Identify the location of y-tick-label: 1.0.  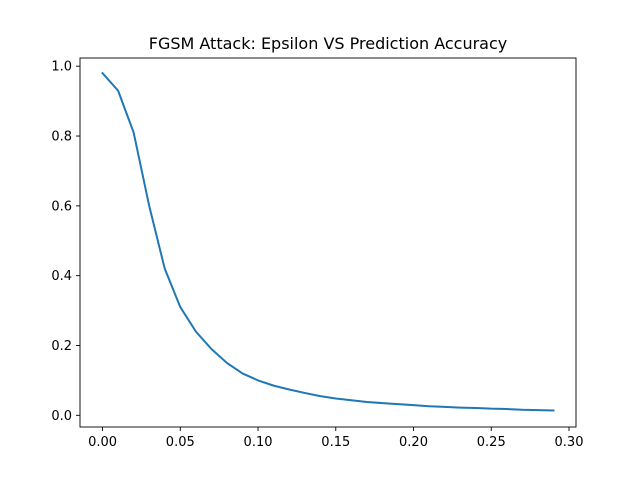
(61, 67).